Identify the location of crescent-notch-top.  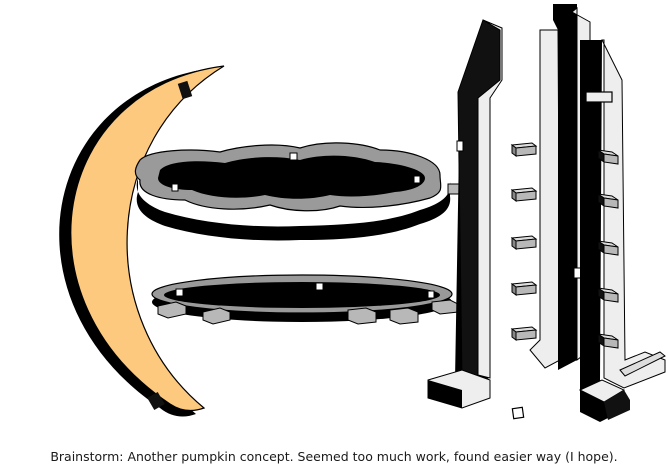
(185, 90).